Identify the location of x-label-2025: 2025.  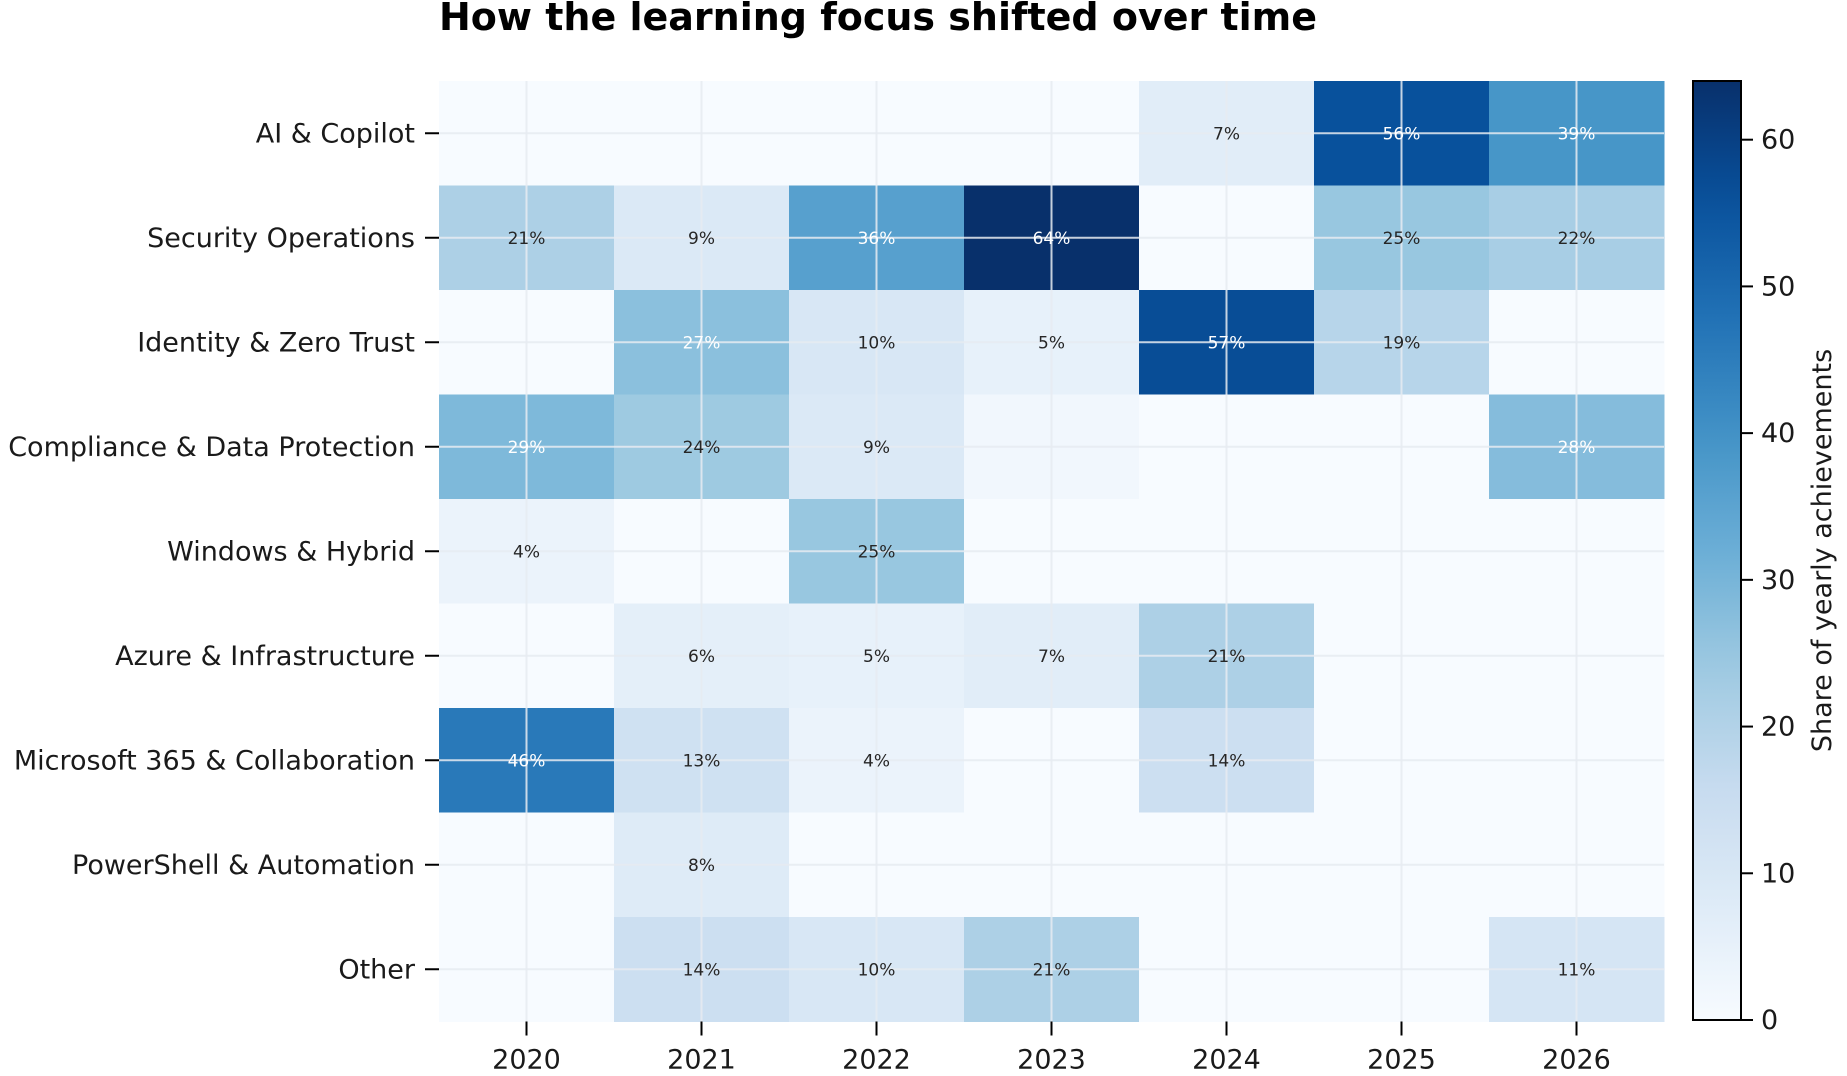
(1401, 1059).